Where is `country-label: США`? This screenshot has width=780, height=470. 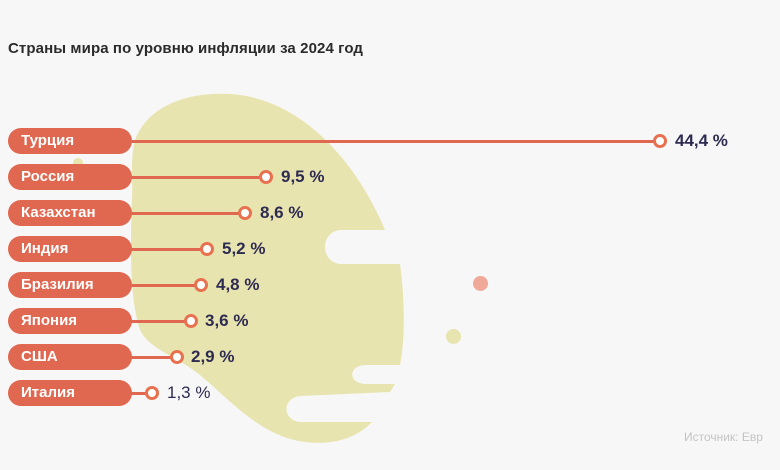
country-label: США is located at coordinates (70, 357).